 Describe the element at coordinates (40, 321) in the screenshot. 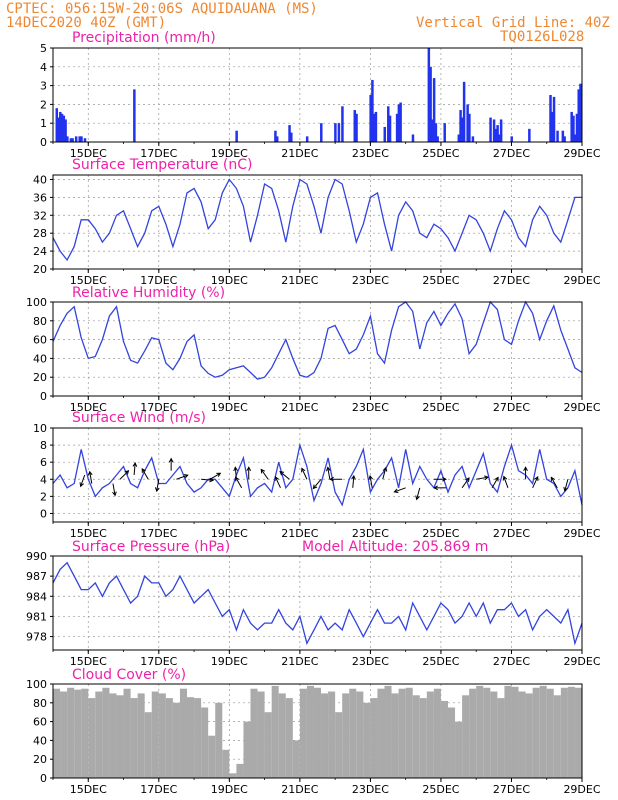

I see `rh-ytick-label: 80` at that location.